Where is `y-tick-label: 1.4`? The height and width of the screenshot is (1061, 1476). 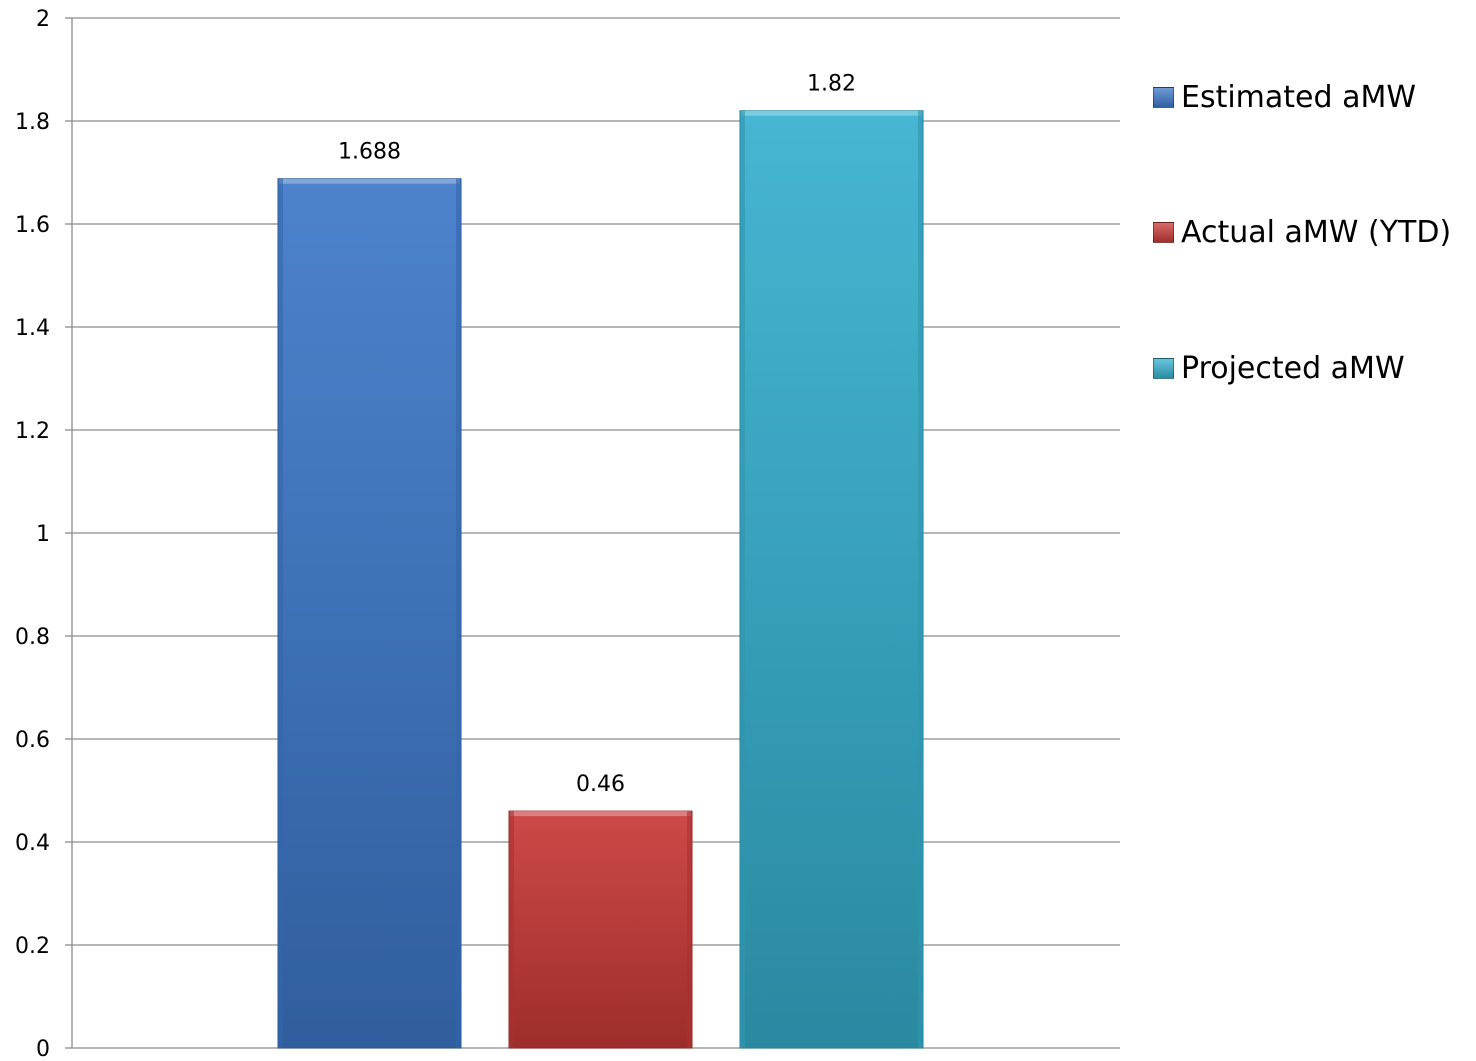
y-tick-label: 1.4 is located at coordinates (32, 328).